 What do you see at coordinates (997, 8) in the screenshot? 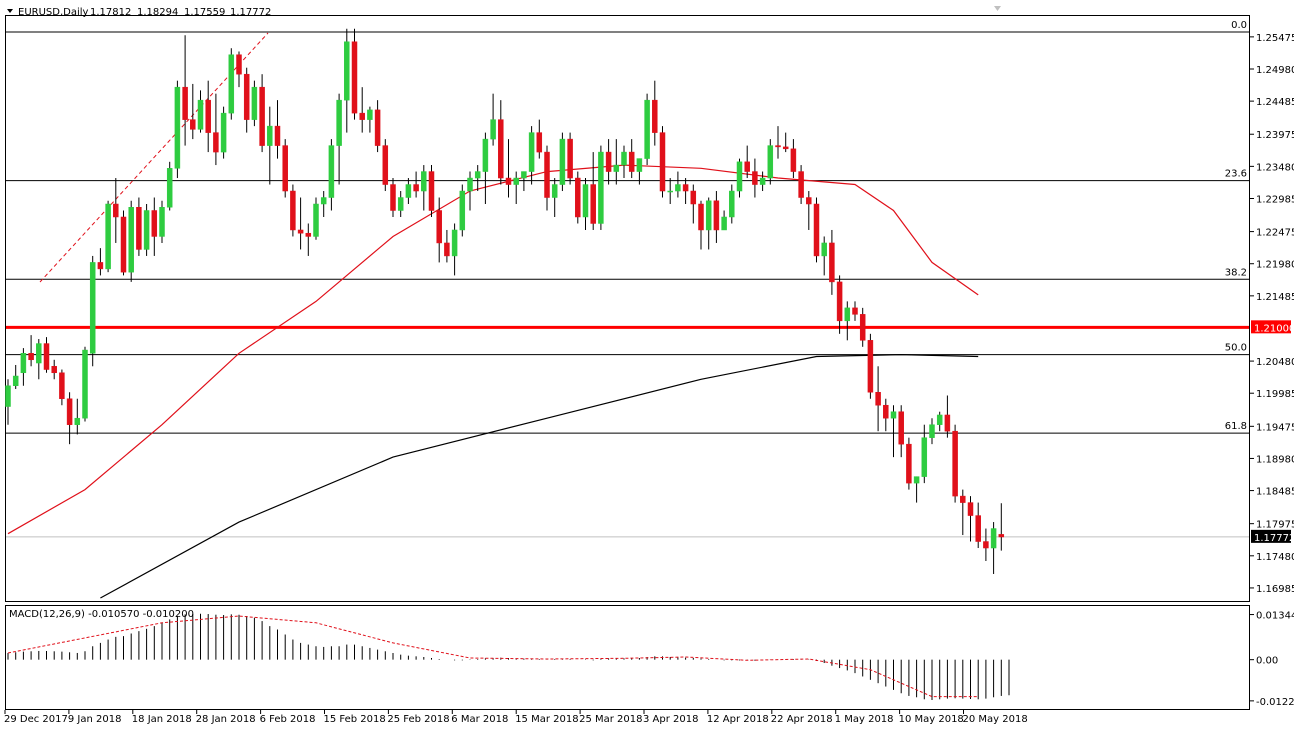
I see `scroll-marker-icon` at bounding box center [997, 8].